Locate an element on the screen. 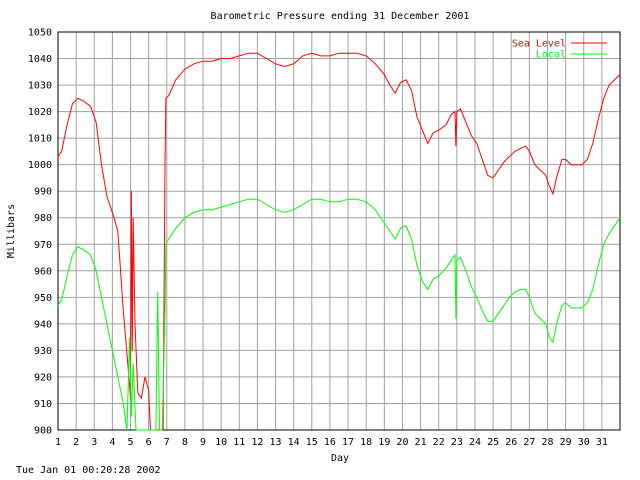 Image resolution: width=640 pixels, height=480 pixels. x-tick-label: 6 is located at coordinates (149, 442).